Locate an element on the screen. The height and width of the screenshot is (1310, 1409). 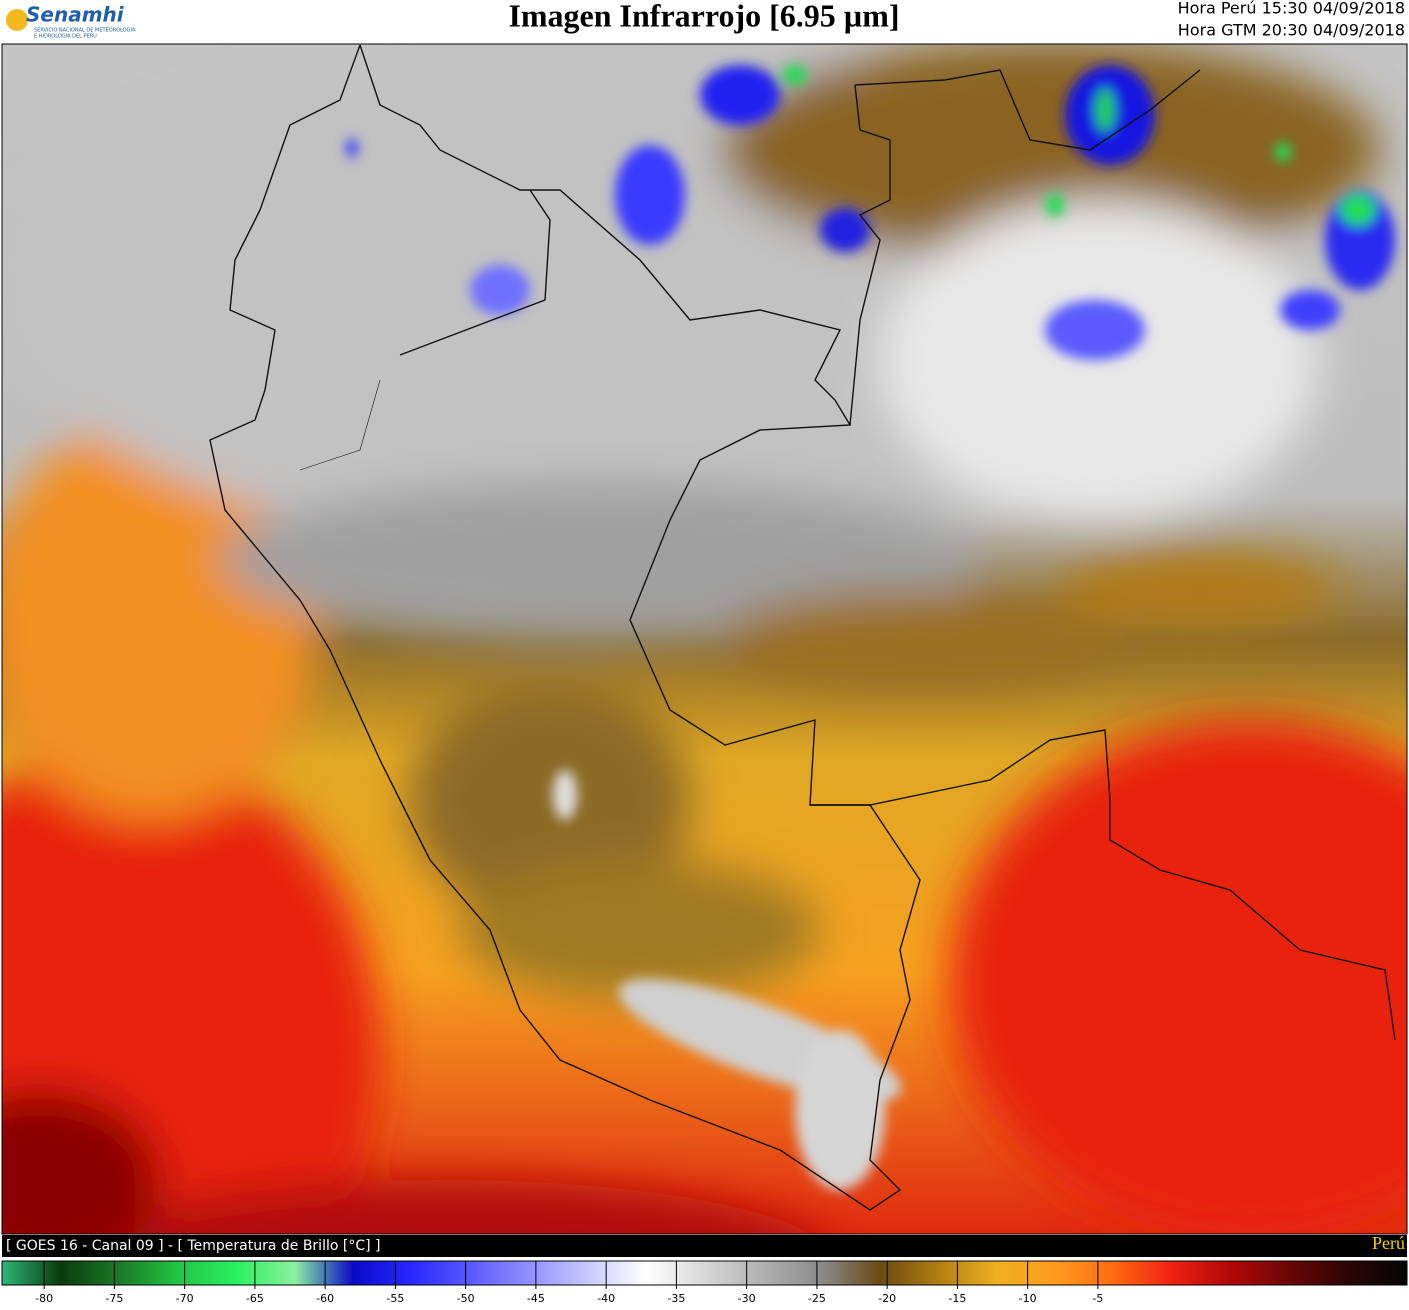
colorbar is located at coordinates (704, 1273).